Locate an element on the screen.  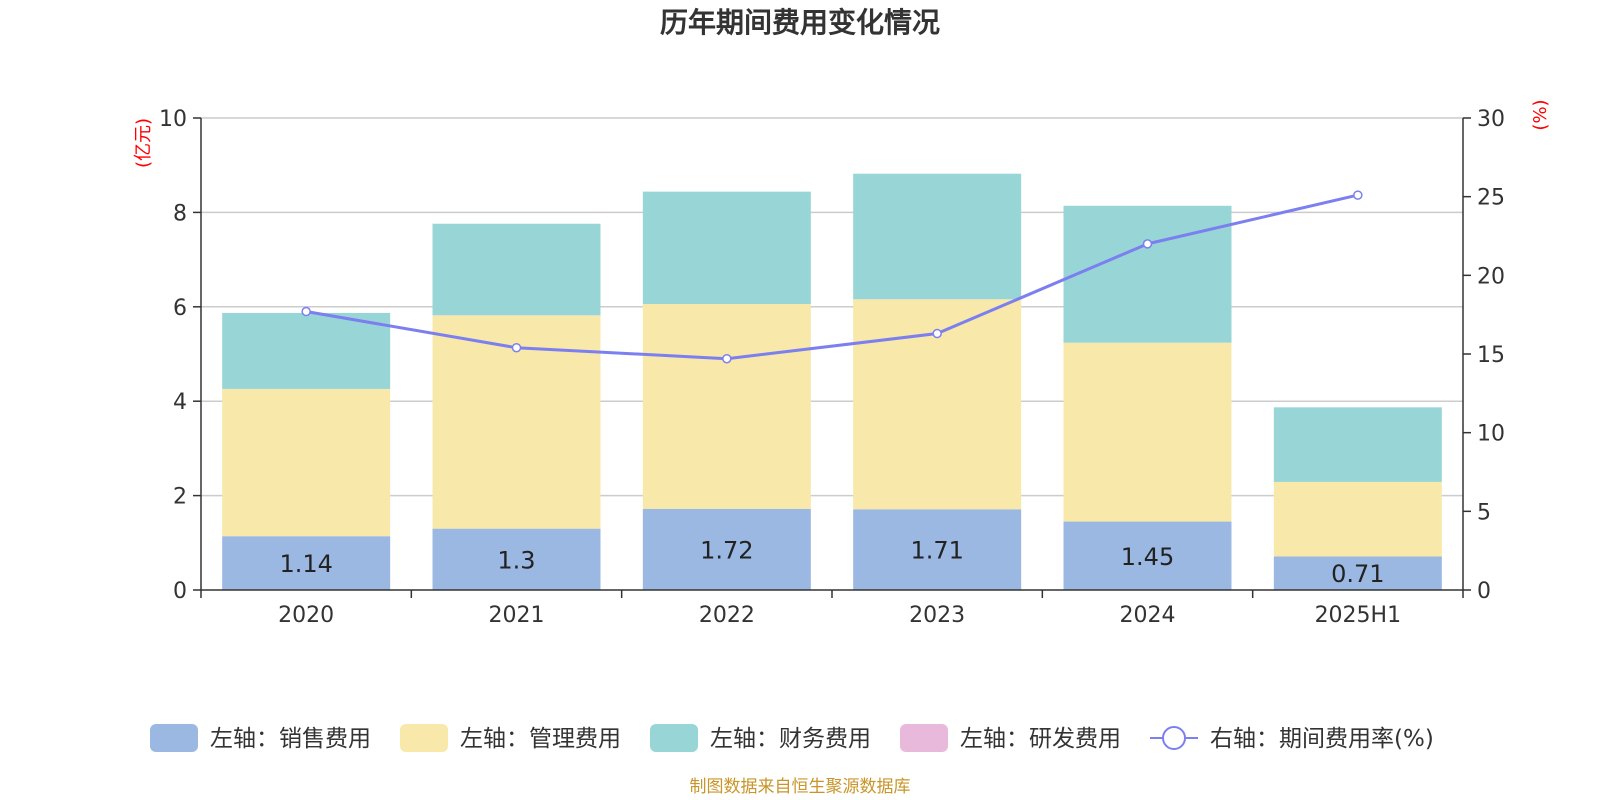
right-tick-label: 15 is located at coordinates (1491, 355).